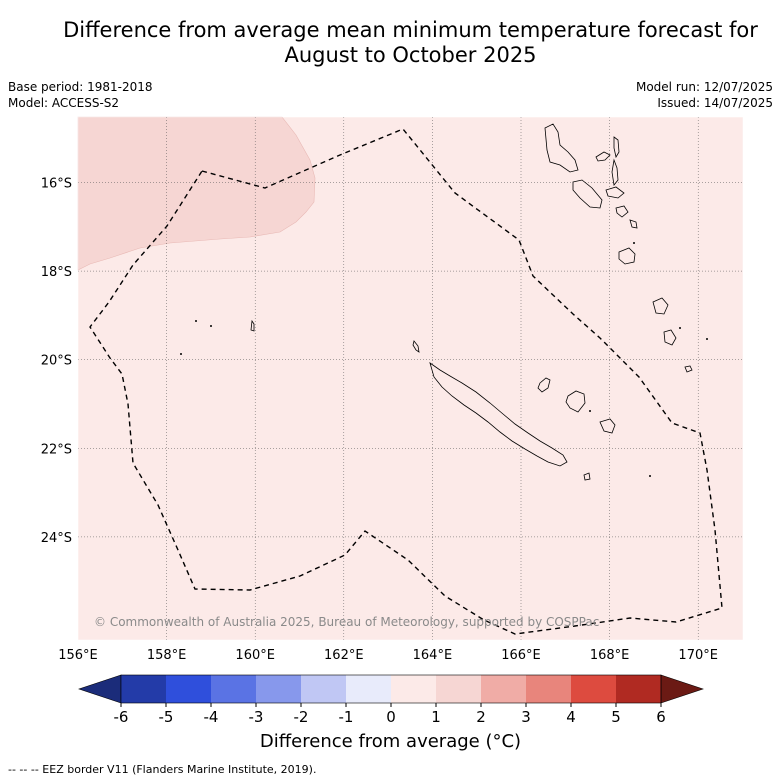 The image size is (781, 781). What do you see at coordinates (433, 655) in the screenshot?
I see `longitude-tick-label: 164°E` at bounding box center [433, 655].